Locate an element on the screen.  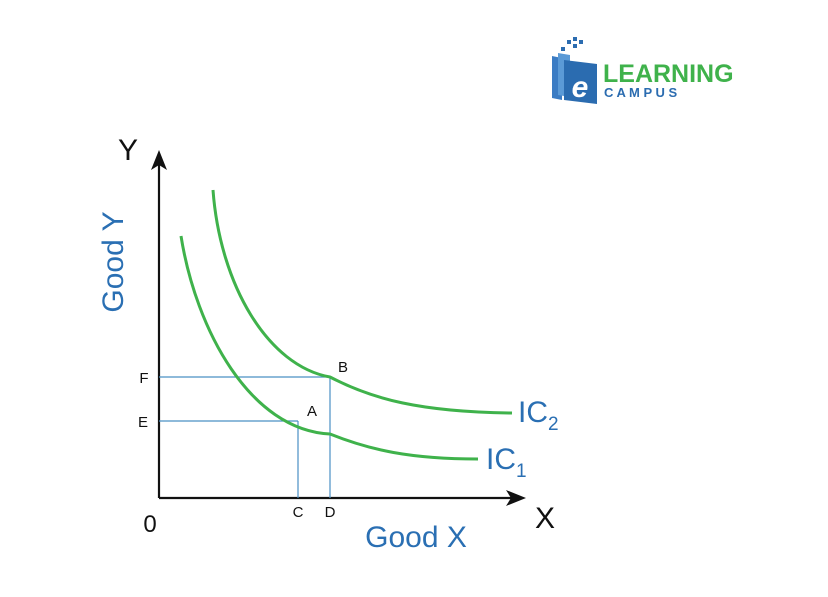
elearning-campus-logo: e LEARNING C A M P U S is located at coordinates (643, 70).